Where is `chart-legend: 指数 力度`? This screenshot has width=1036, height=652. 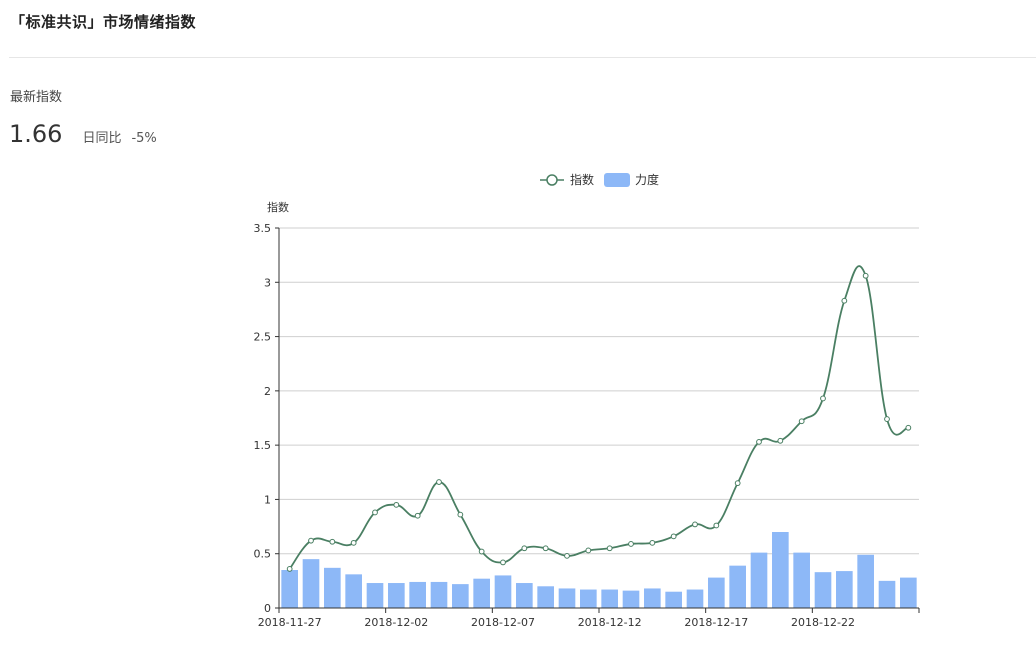
chart-legend: 指数 力度 is located at coordinates (599, 179).